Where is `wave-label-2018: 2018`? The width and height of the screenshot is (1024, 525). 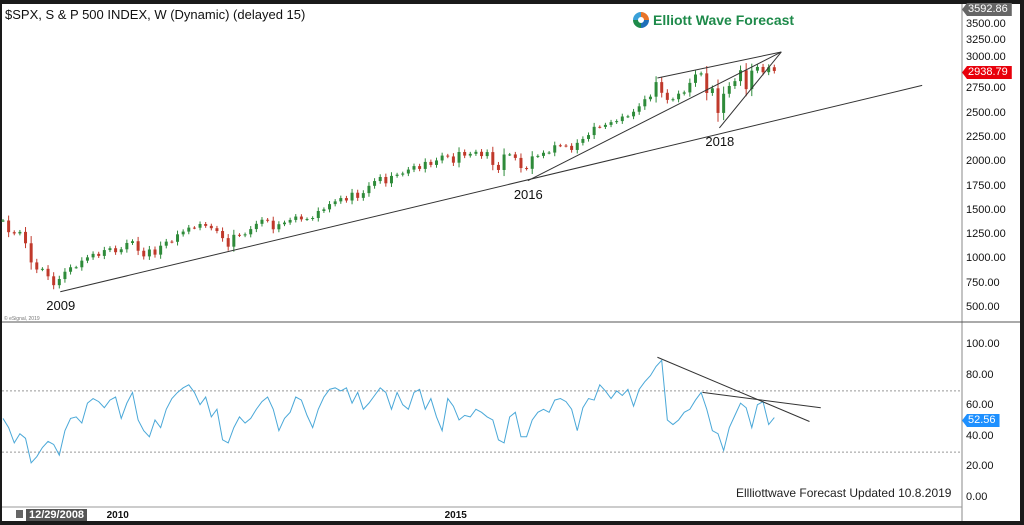 wave-label-2018: 2018 is located at coordinates (720, 142).